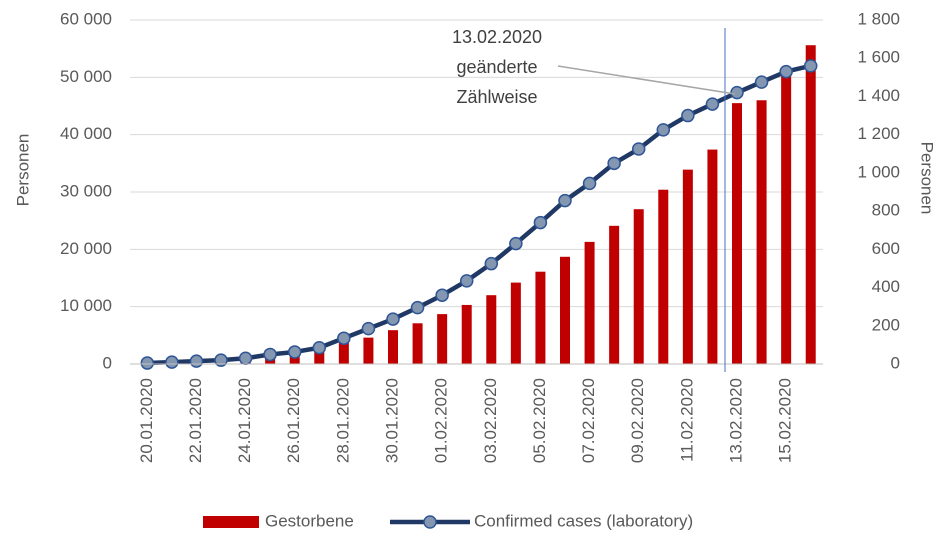 The height and width of the screenshot is (540, 941). I want to click on annotation: Zählweise, so click(496, 97).